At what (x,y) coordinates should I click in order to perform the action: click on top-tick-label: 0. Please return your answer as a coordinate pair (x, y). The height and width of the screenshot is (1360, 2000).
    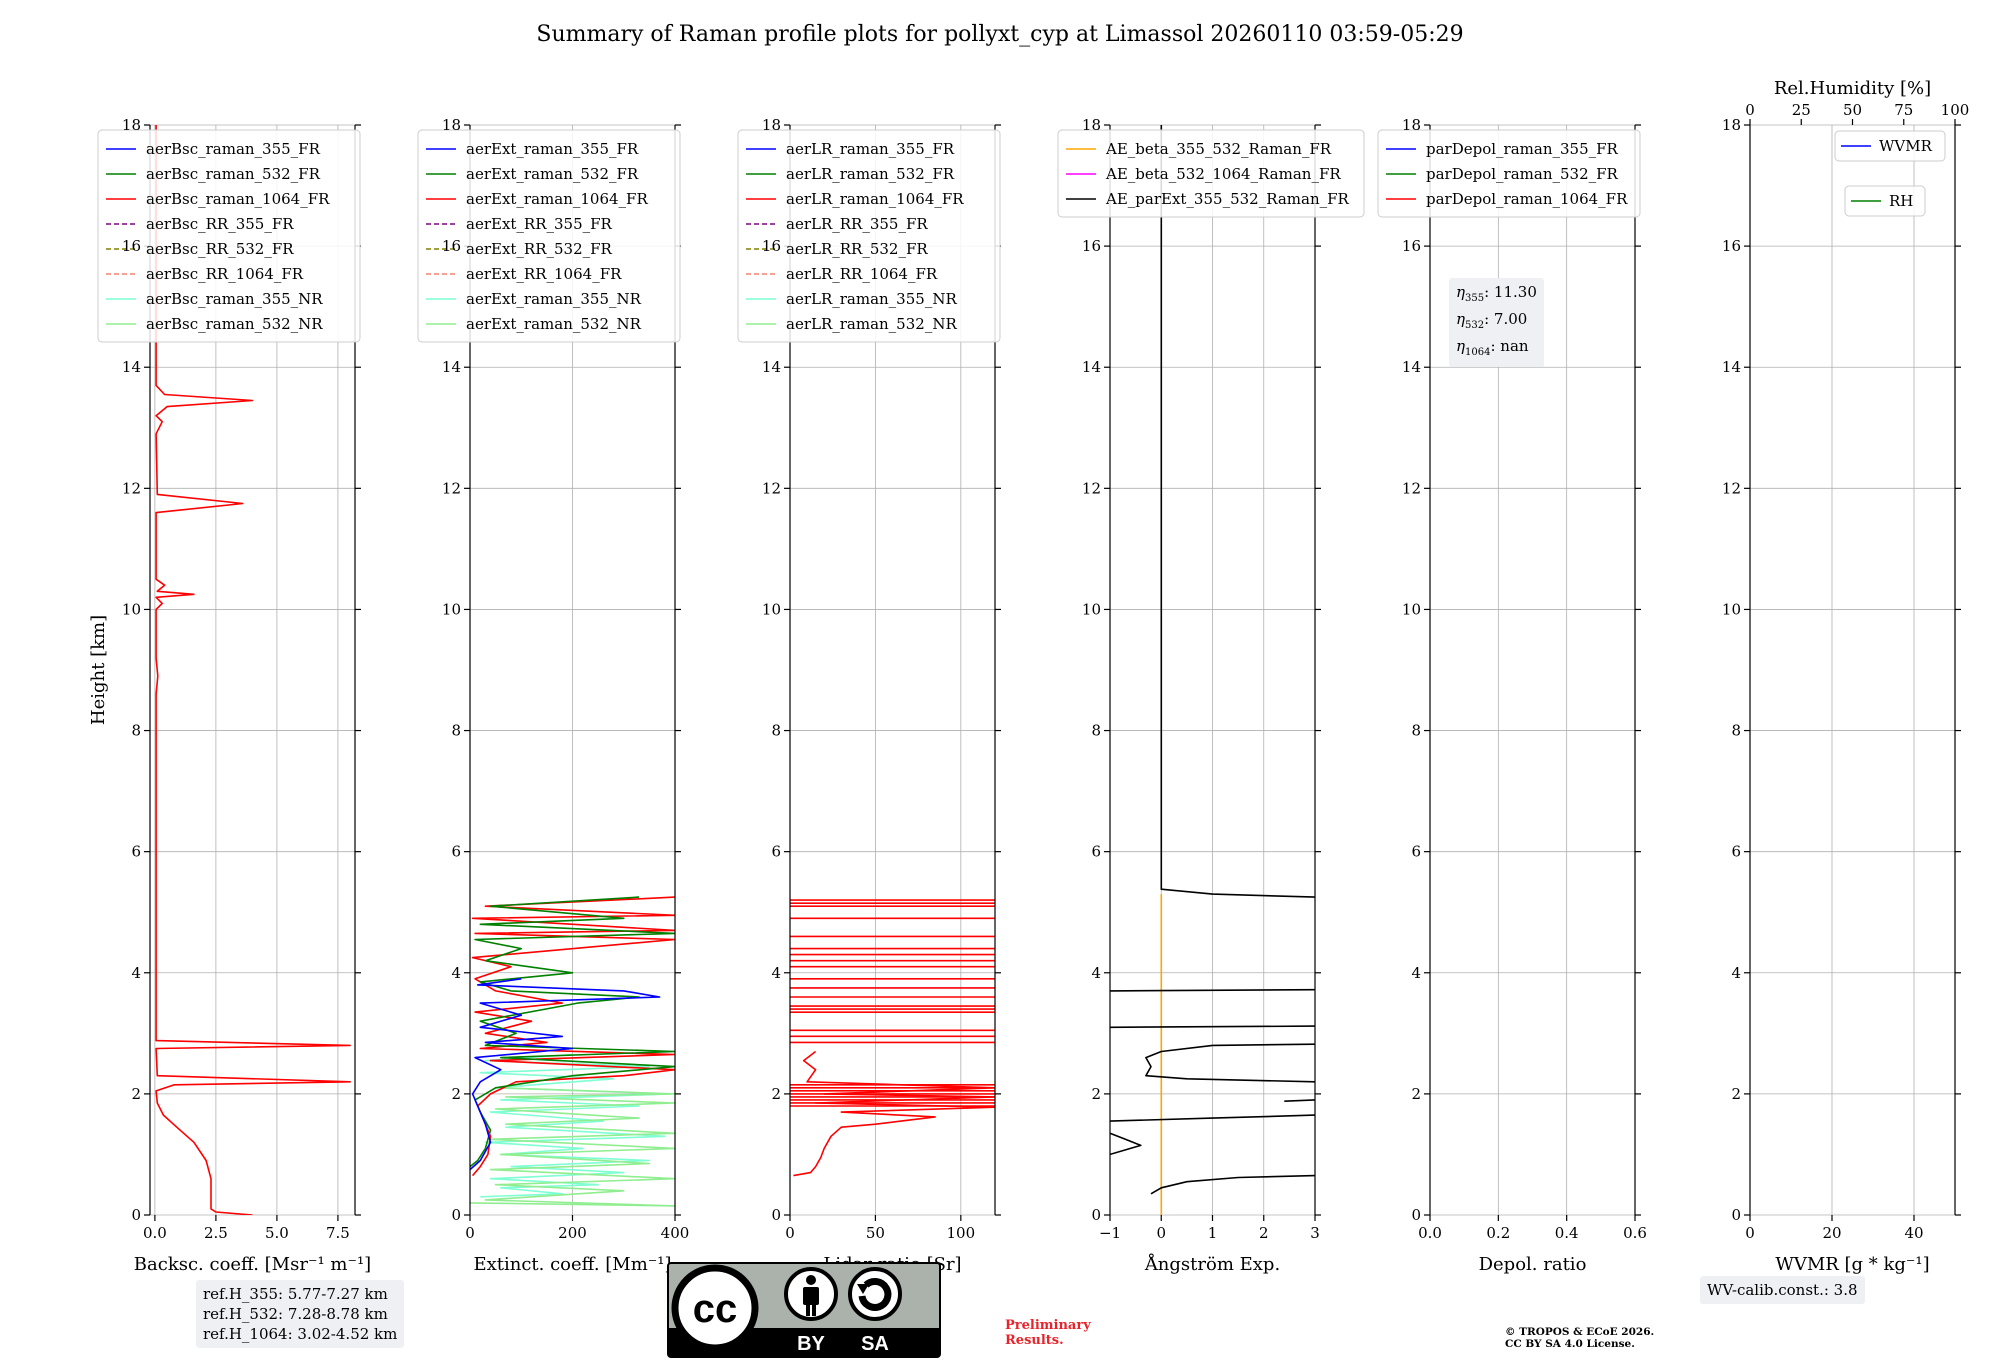
    Looking at the image, I should click on (1750, 110).